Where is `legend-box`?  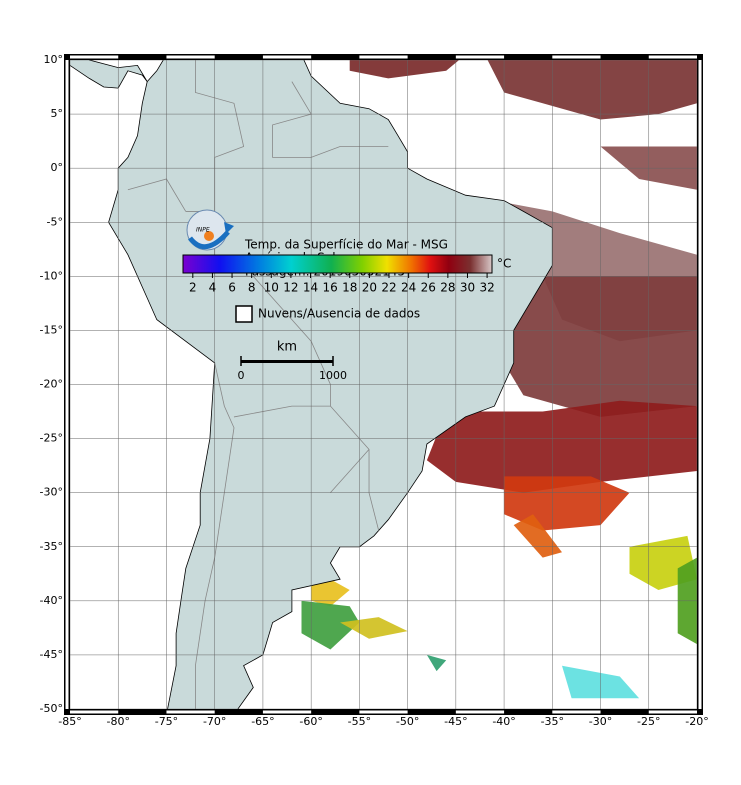
legend-box is located at coordinates (244, 314).